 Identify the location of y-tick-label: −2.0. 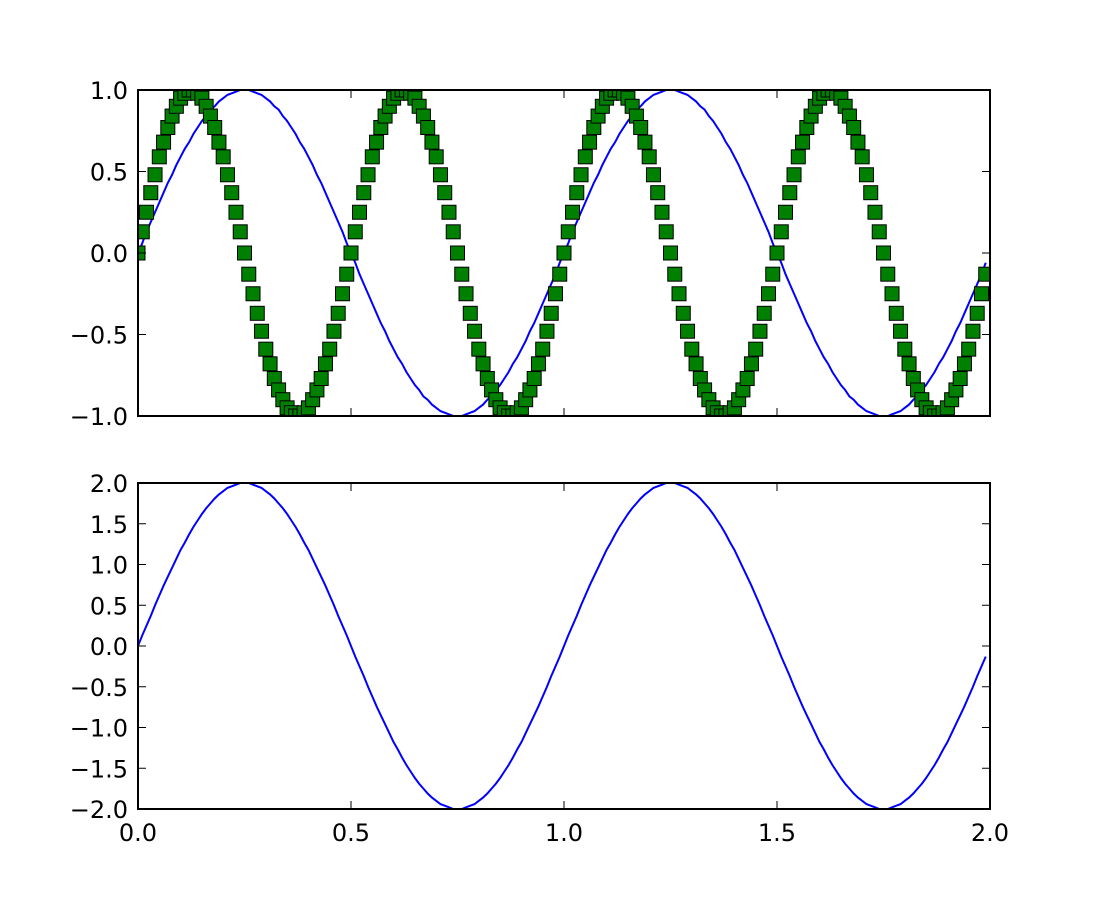
(99, 810).